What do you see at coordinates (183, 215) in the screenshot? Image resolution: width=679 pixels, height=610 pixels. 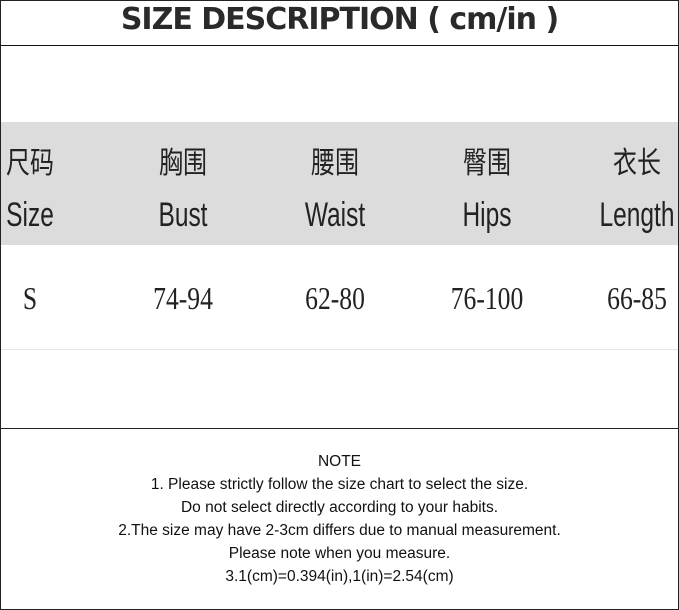 I see `header-bust: Bust` at bounding box center [183, 215].